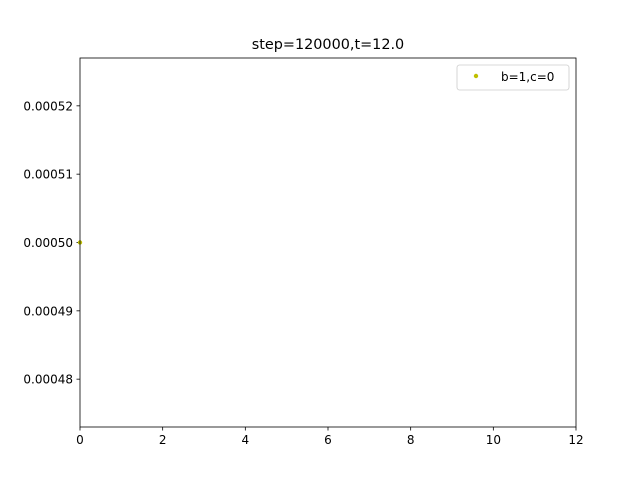  What do you see at coordinates (48, 380) in the screenshot?
I see `y-tick-label: 0.00048` at bounding box center [48, 380].